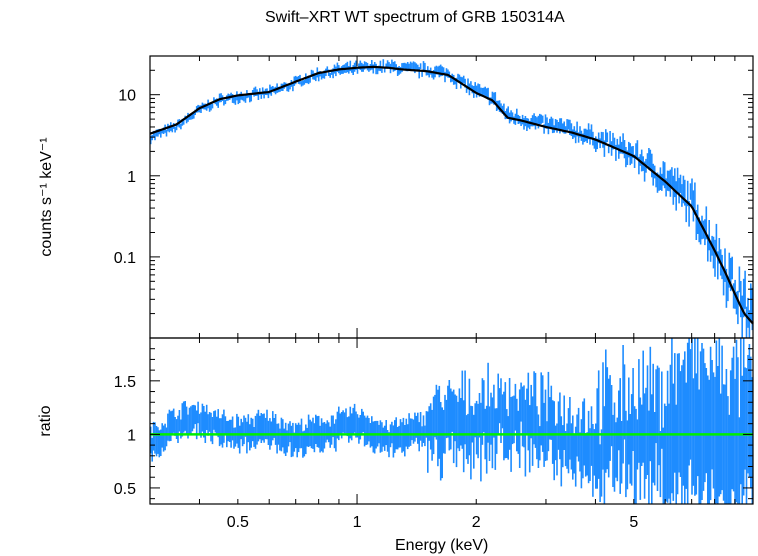  Describe the element at coordinates (238, 522) in the screenshot. I see `x-tick-label: 0.5` at that location.